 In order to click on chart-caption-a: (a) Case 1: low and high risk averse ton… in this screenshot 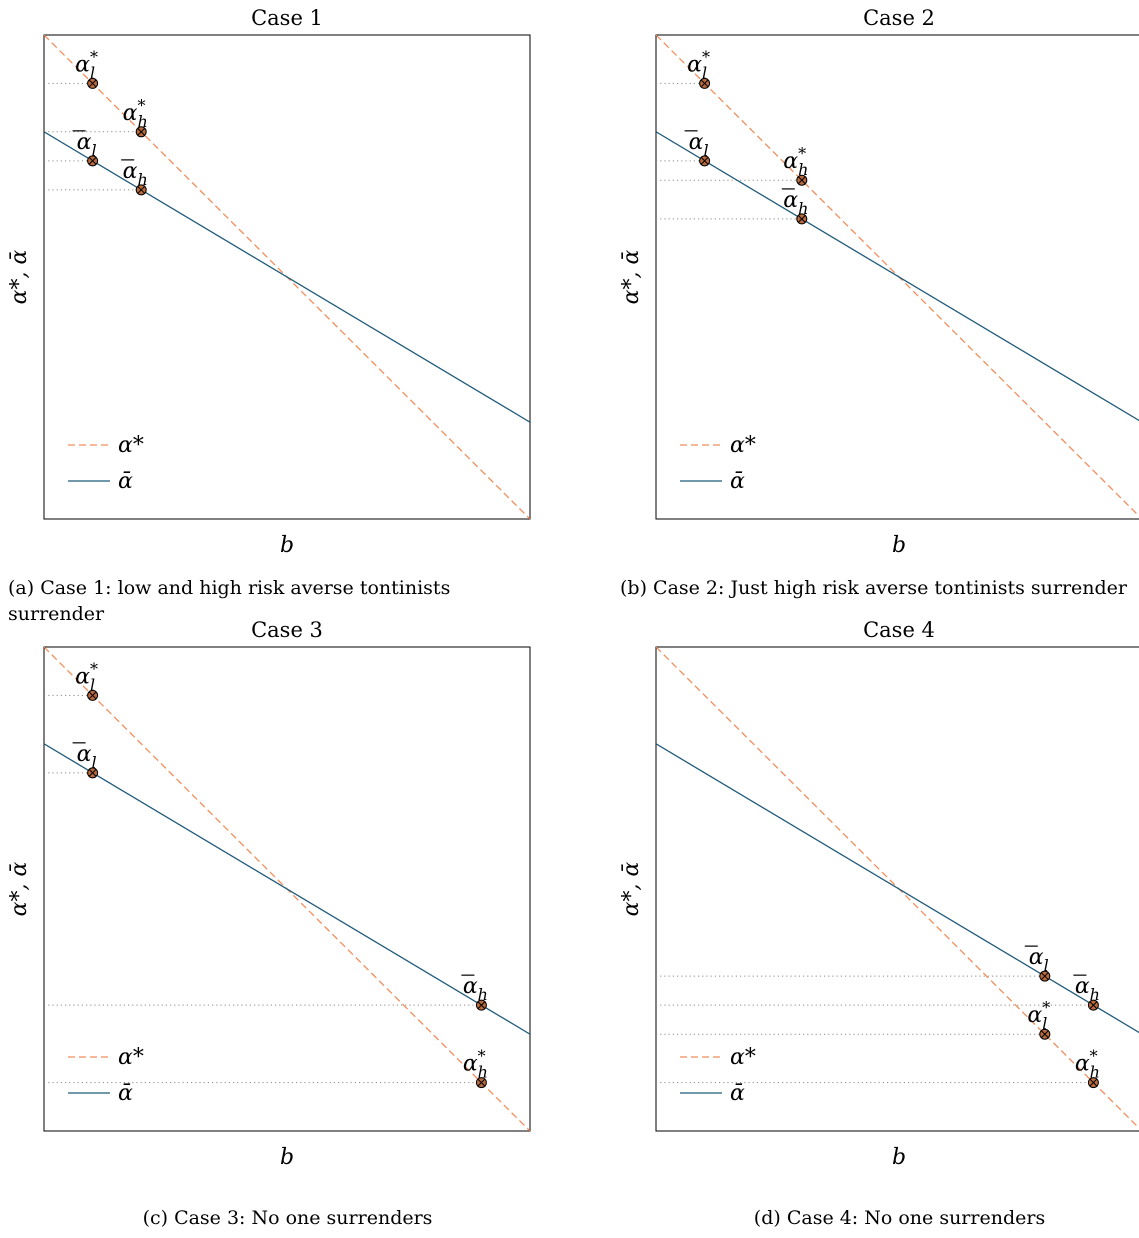, I will do `click(229, 601)`.